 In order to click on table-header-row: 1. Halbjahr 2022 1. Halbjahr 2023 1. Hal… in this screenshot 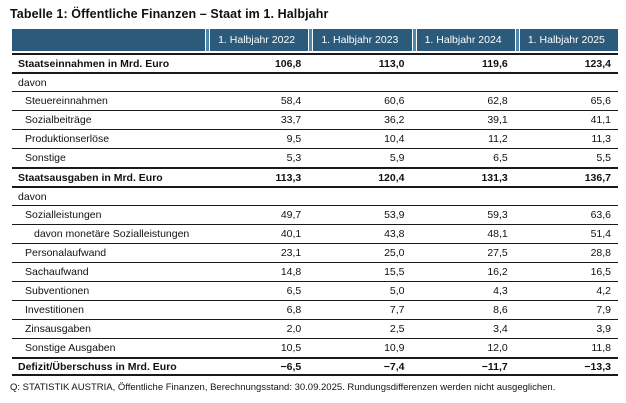, I will do `click(315, 40)`.